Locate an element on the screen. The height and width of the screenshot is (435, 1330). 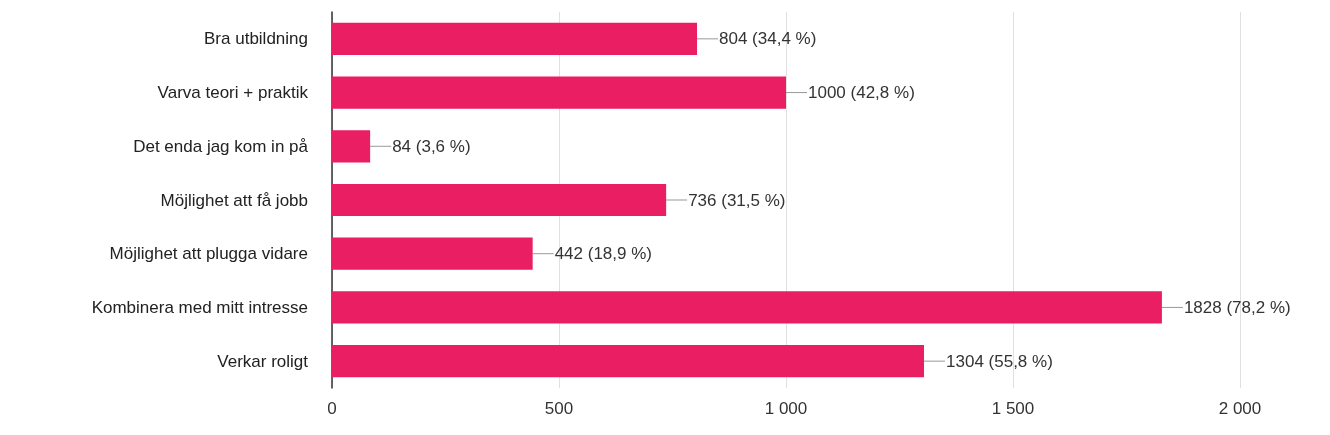
data-label: 1304 (55,8 %) is located at coordinates (999, 361).